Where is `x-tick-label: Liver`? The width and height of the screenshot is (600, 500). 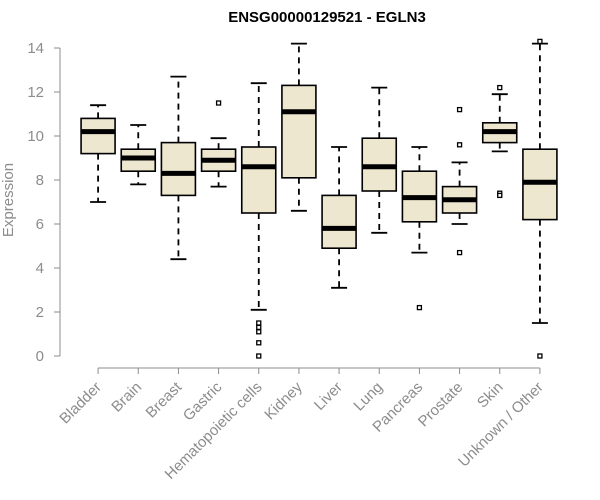
x-tick-label: Liver is located at coordinates (328, 396).